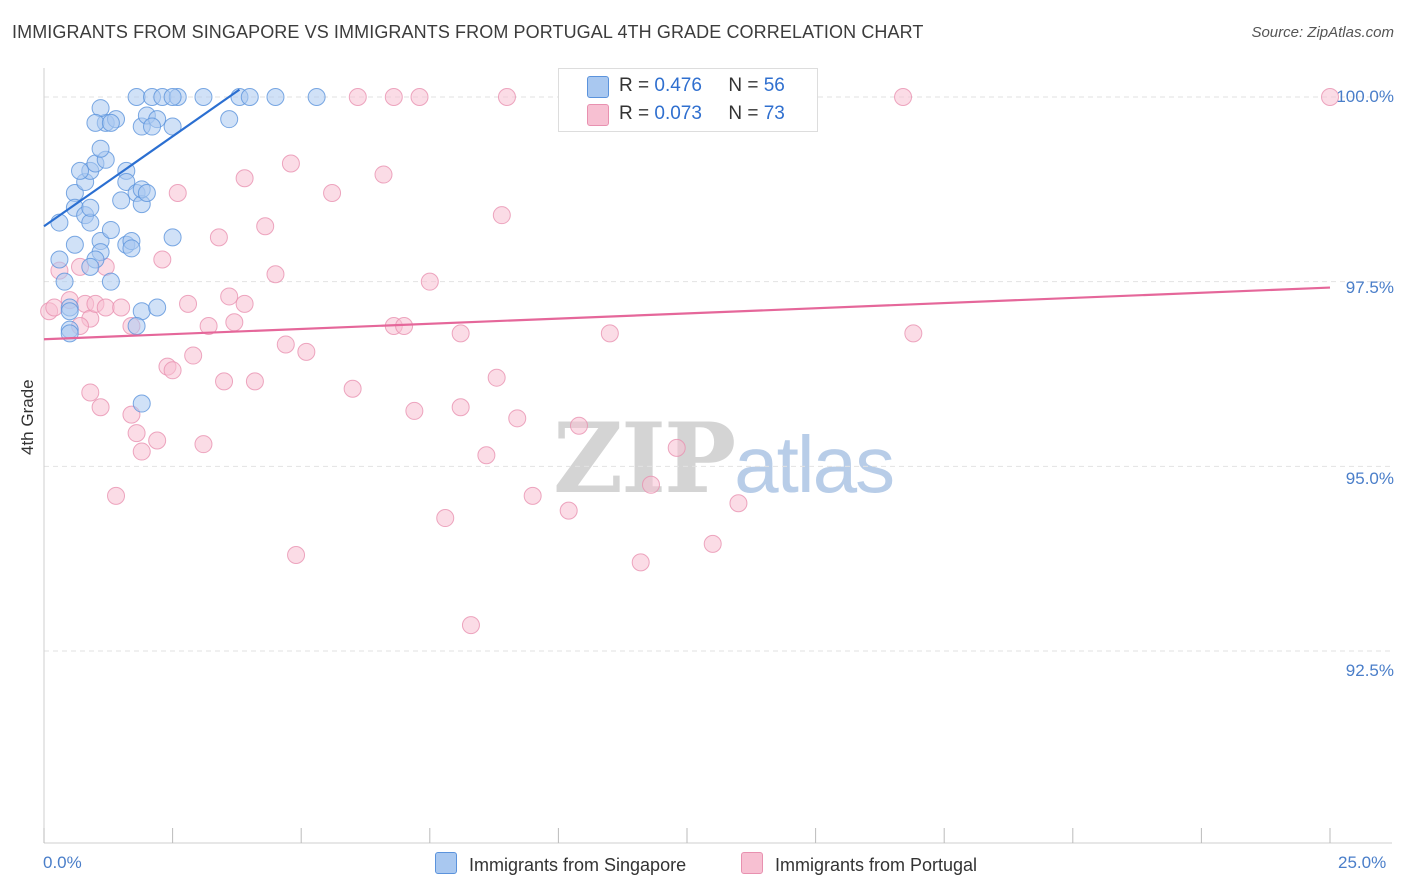  What do you see at coordinates (814, 464) in the screenshot?
I see `watermark-atlas: atlas` at bounding box center [814, 464].